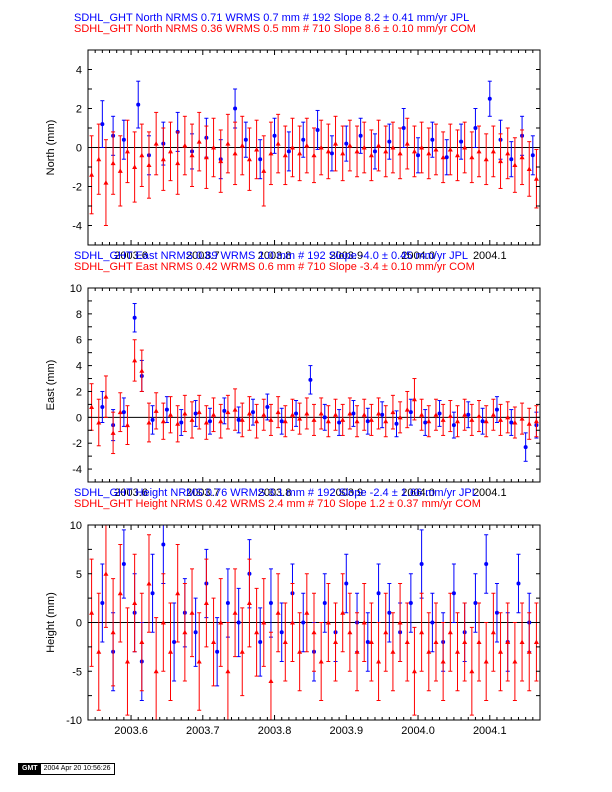  What do you see at coordinates (203, 731) in the screenshot?
I see `x-tick-label: 2003.7` at bounding box center [203, 731].